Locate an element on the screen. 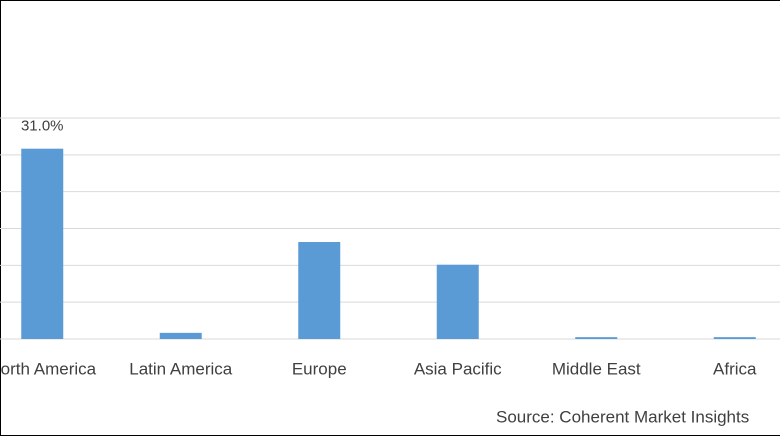 This screenshot has width=780, height=440. x-tick-label: Africa is located at coordinates (735, 368).